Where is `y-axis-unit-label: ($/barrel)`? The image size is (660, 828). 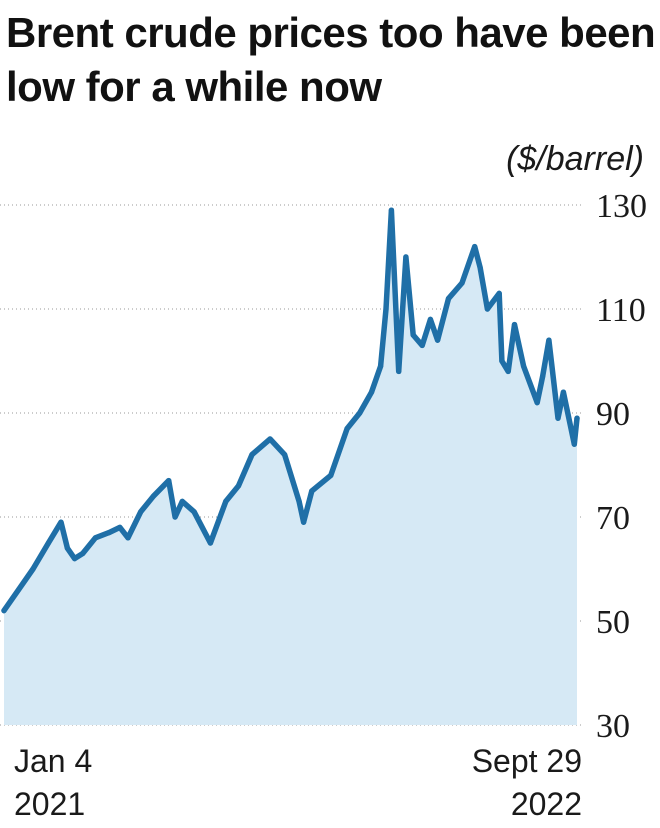
y-axis-unit-label: ($/barrel) is located at coordinates (575, 159).